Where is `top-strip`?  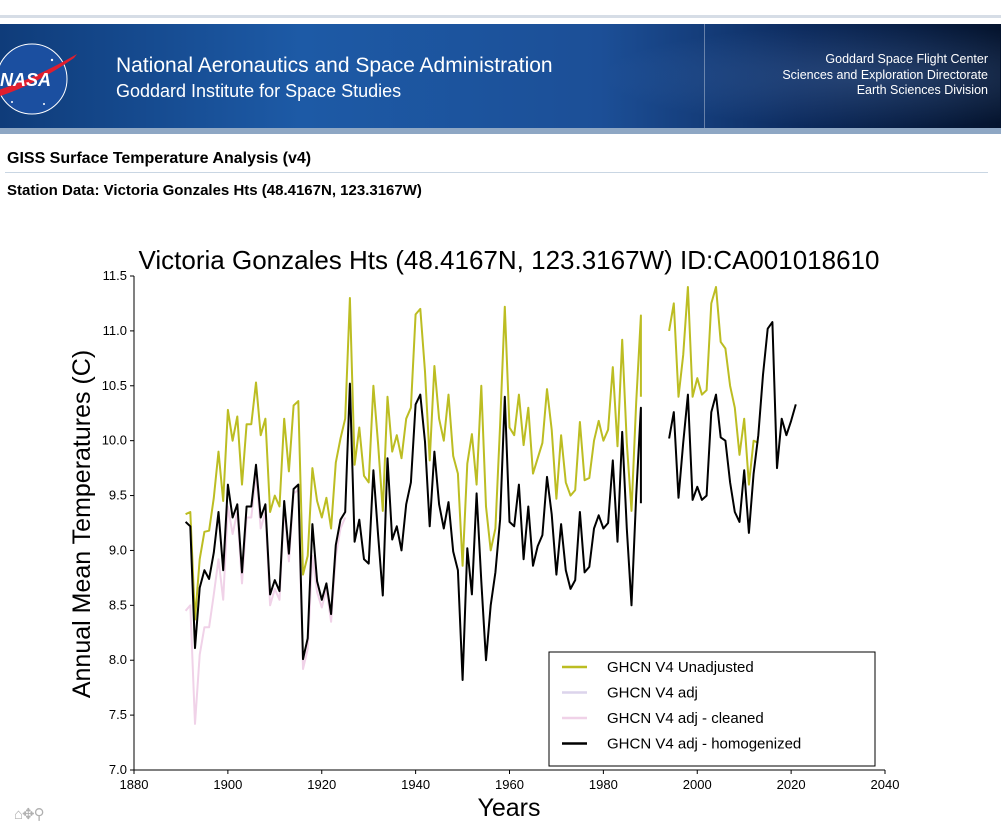
top-strip is located at coordinates (500, 9).